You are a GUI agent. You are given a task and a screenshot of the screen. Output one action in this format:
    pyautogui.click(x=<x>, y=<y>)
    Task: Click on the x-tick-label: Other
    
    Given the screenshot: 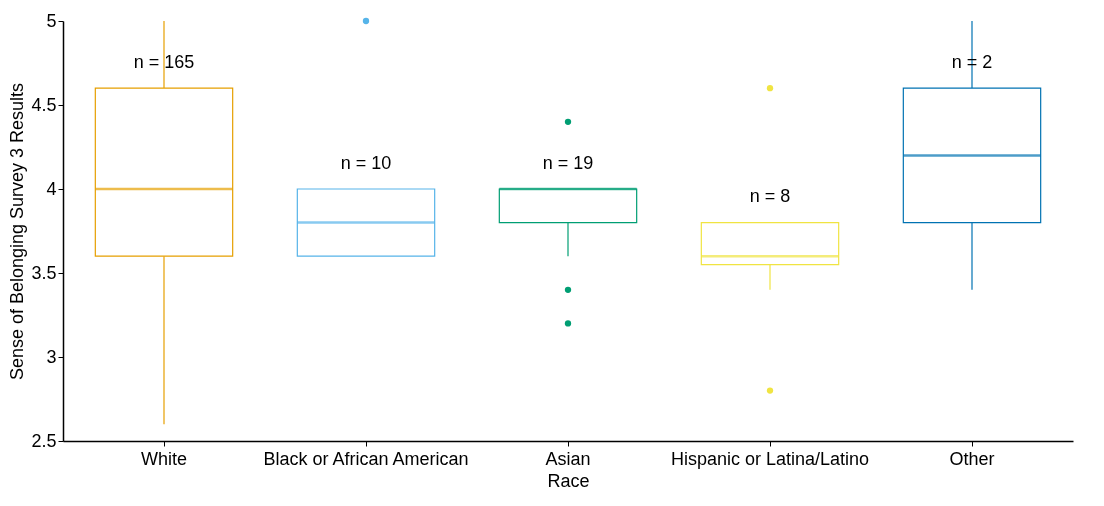 What is the action you would take?
    pyautogui.click(x=972, y=458)
    